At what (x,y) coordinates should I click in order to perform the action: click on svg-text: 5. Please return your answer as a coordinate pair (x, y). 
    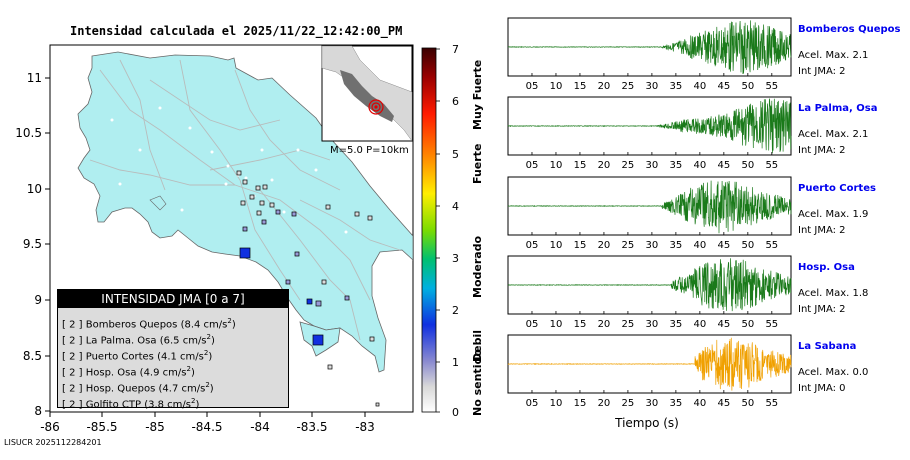
    Looking at the image, I should click on (455, 154).